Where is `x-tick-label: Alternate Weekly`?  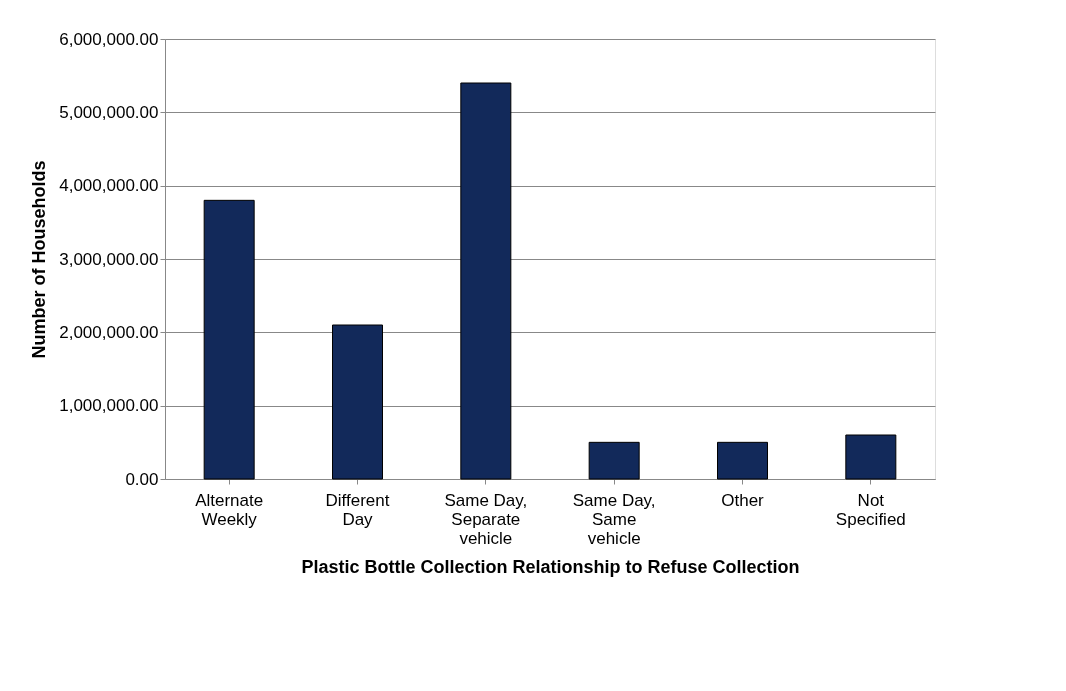 x-tick-label: Alternate Weekly is located at coordinates (229, 509).